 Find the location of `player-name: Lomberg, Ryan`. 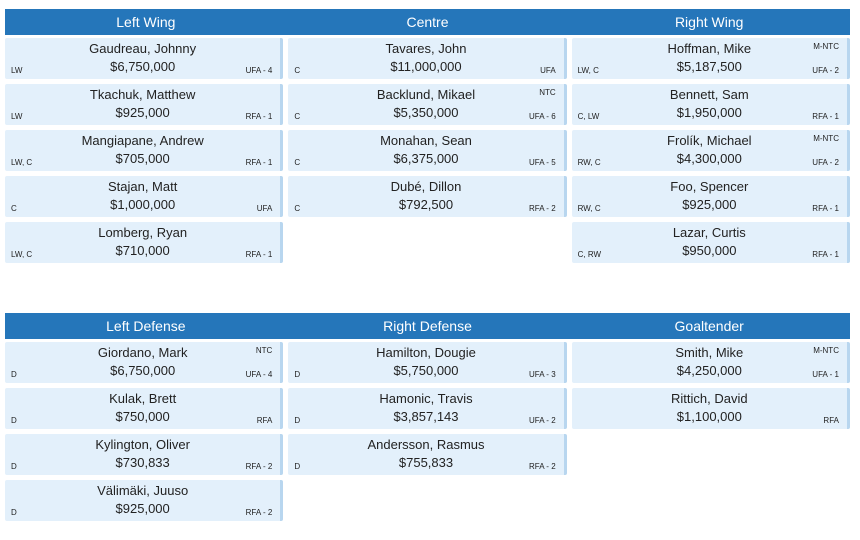

player-name: Lomberg, Ryan is located at coordinates (143, 232).